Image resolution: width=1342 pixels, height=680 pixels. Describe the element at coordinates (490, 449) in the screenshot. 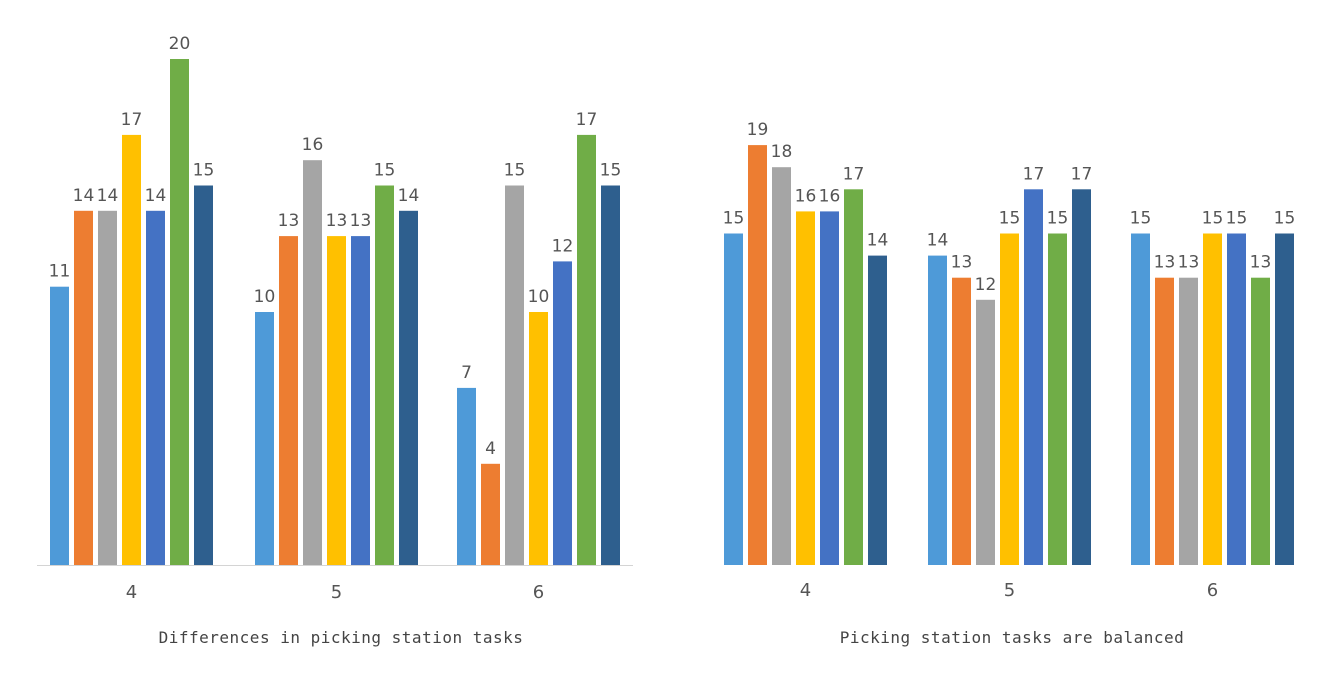

I see `data-label: 4` at that location.